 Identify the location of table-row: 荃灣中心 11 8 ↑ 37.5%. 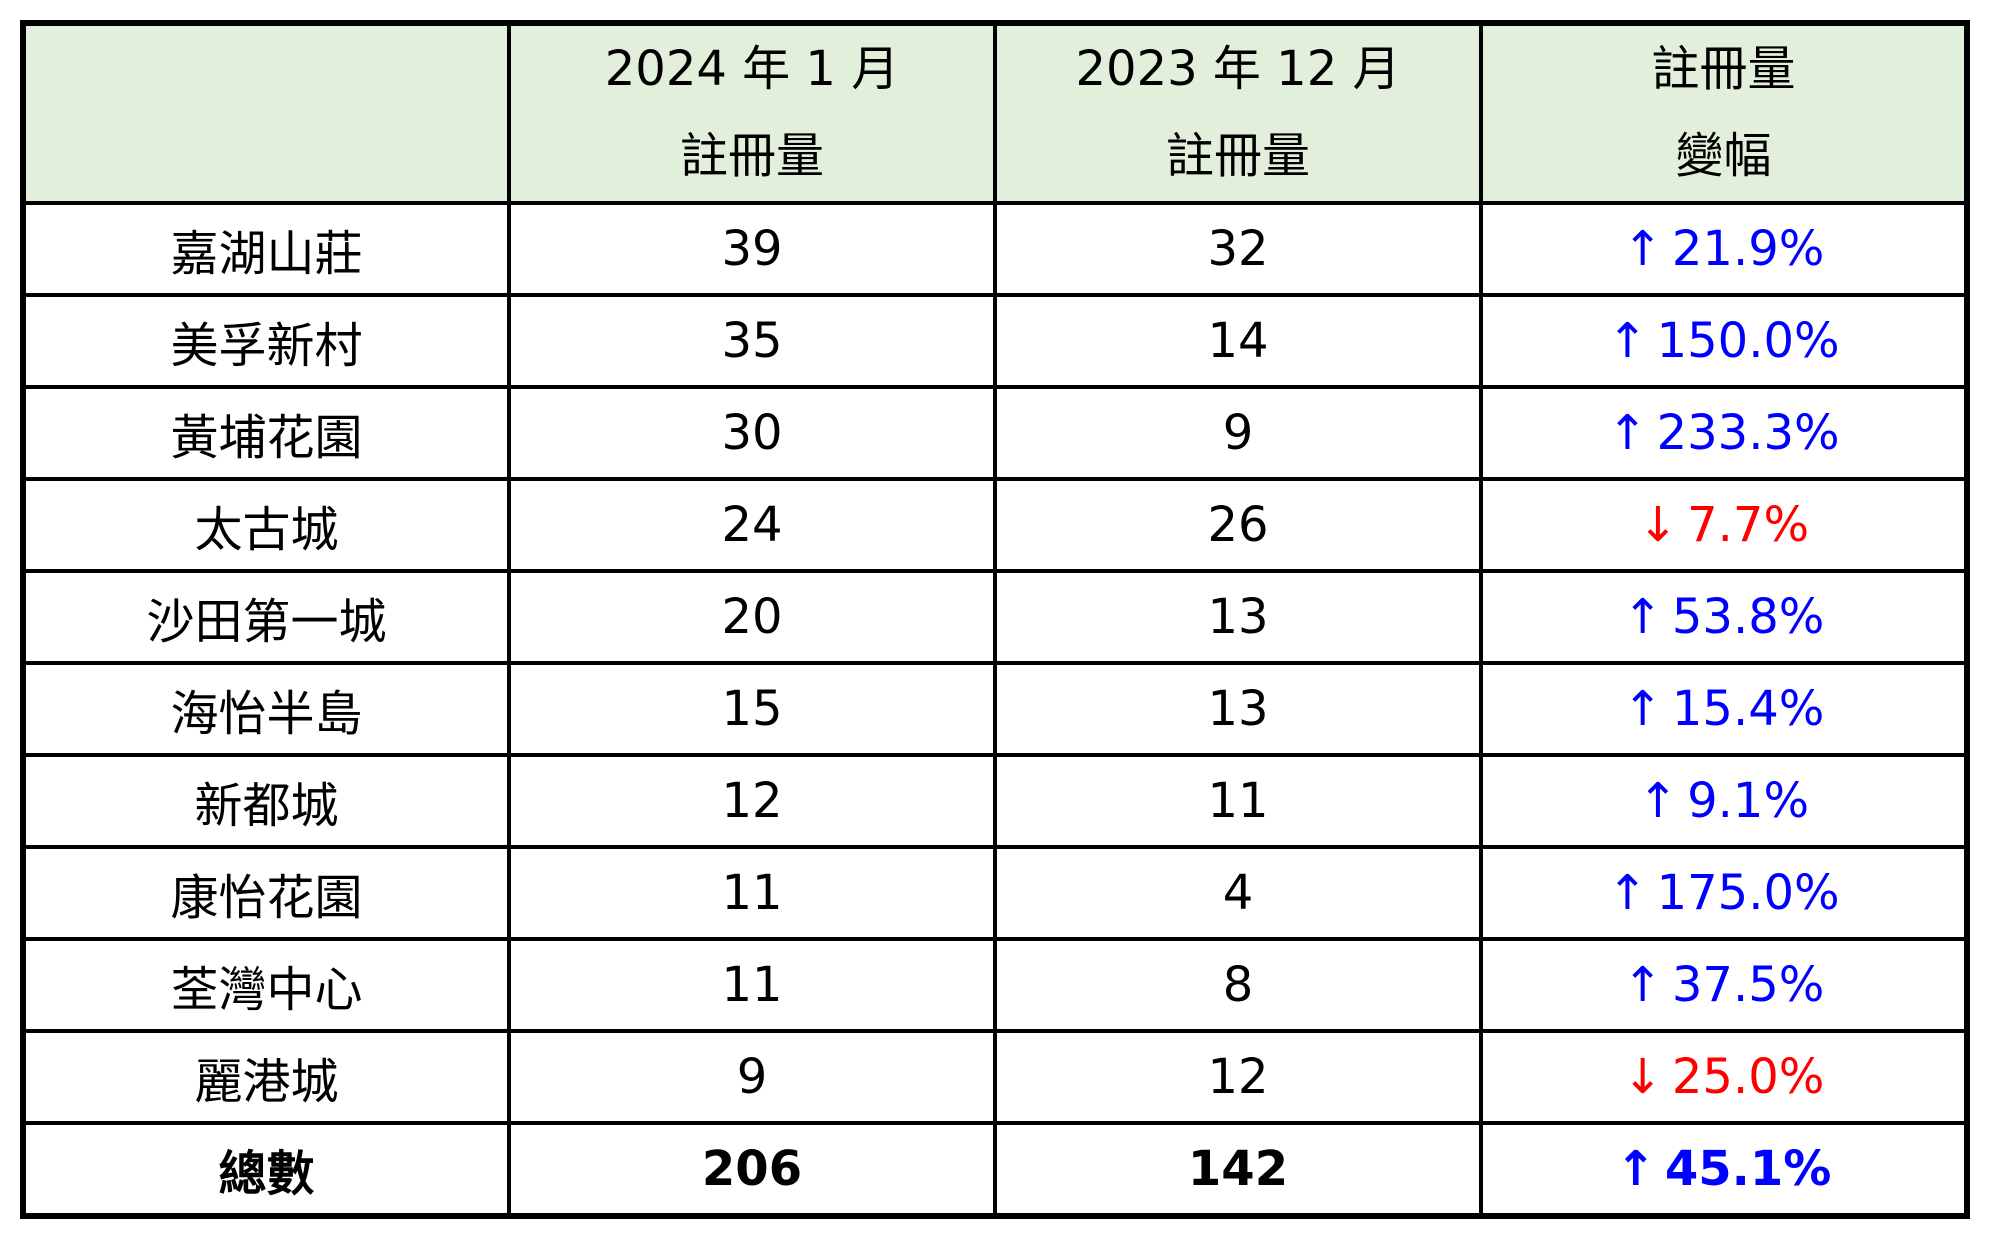
(995, 984).